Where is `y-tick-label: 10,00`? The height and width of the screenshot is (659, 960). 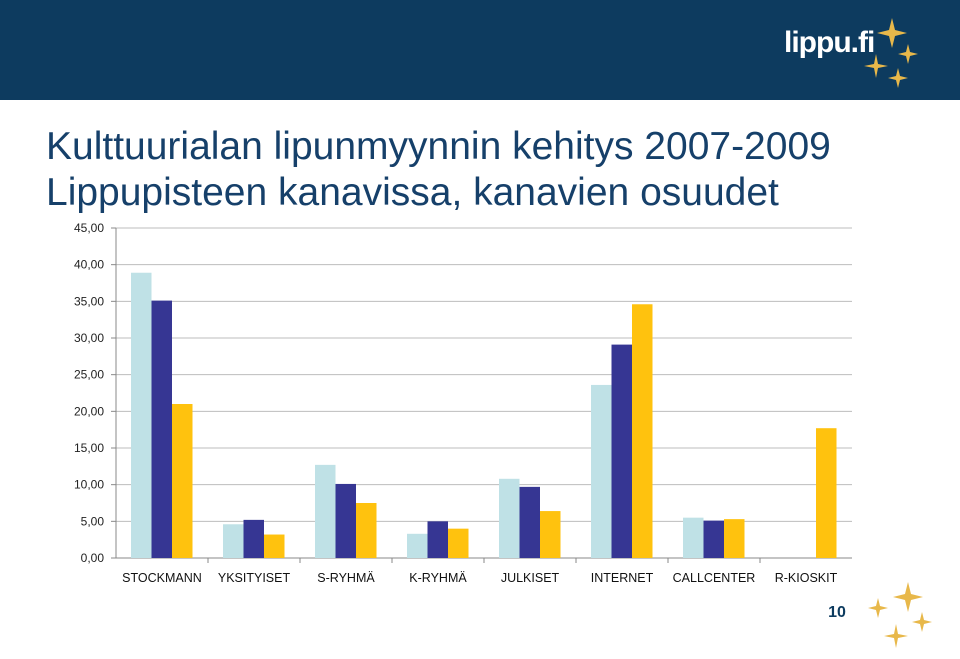 y-tick-label: 10,00 is located at coordinates (89, 485).